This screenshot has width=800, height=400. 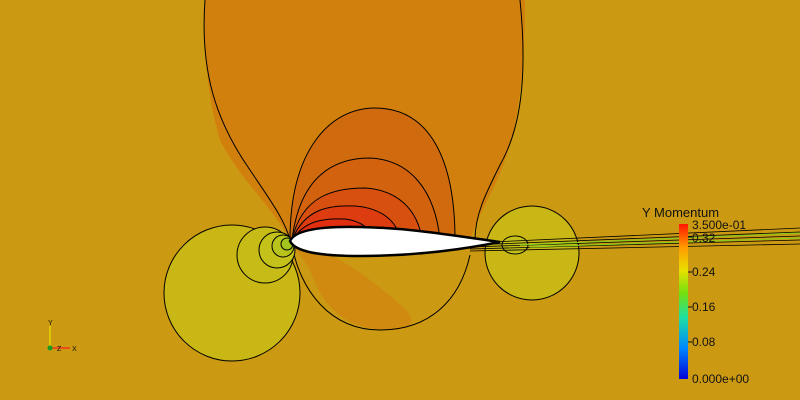 What do you see at coordinates (50, 323) in the screenshot?
I see `y-axis-label: Y` at bounding box center [50, 323].